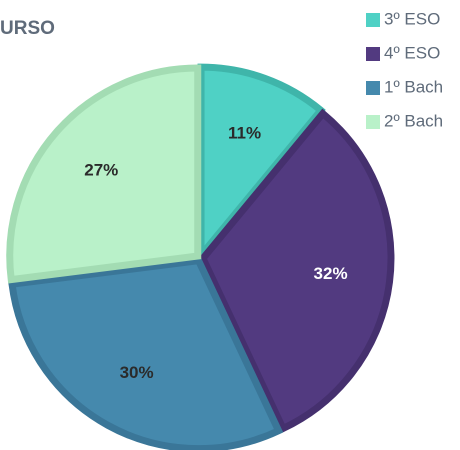 The width and height of the screenshot is (460, 450). I want to click on data-label: 32%, so click(331, 273).